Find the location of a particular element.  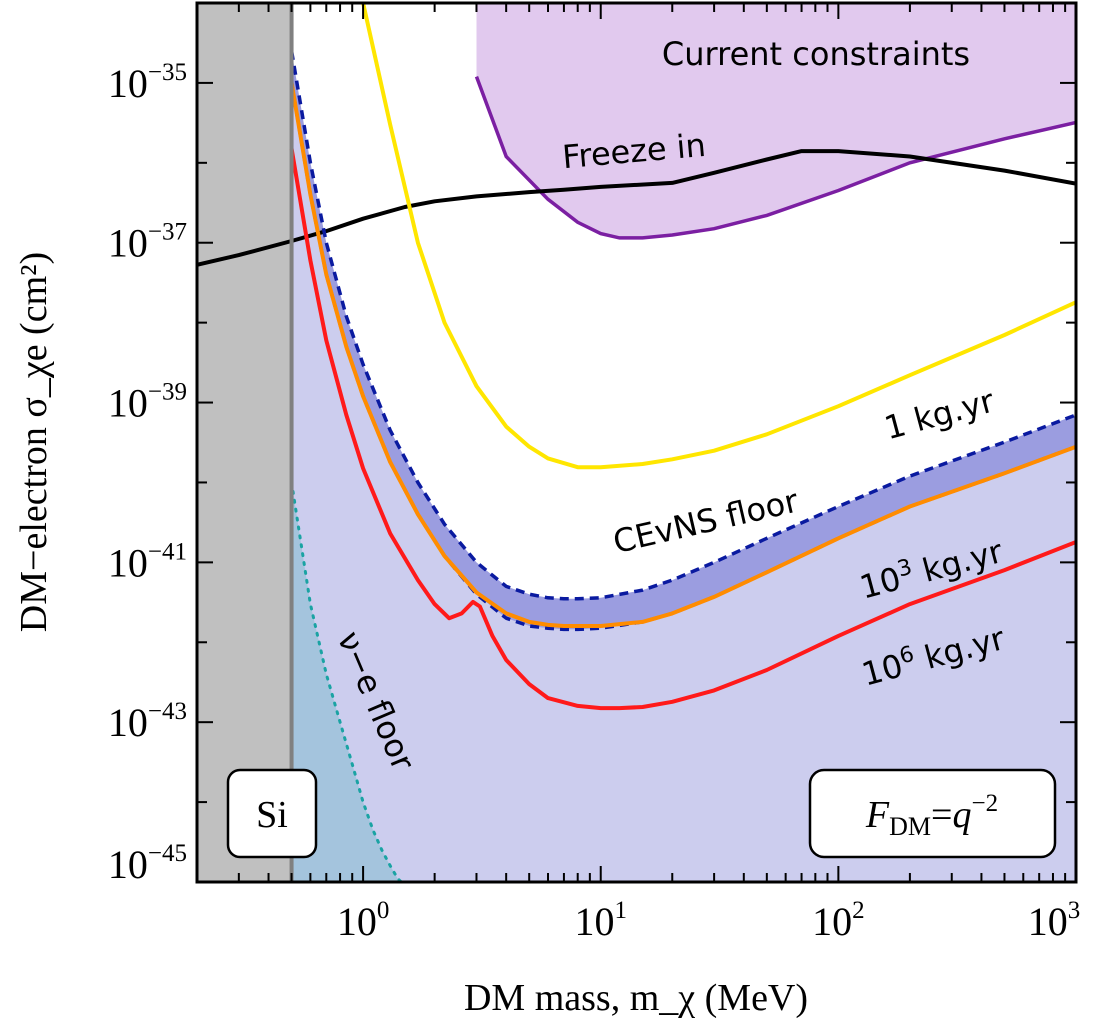

x-tick-label: 10⁰ is located at coordinates (363, 920).